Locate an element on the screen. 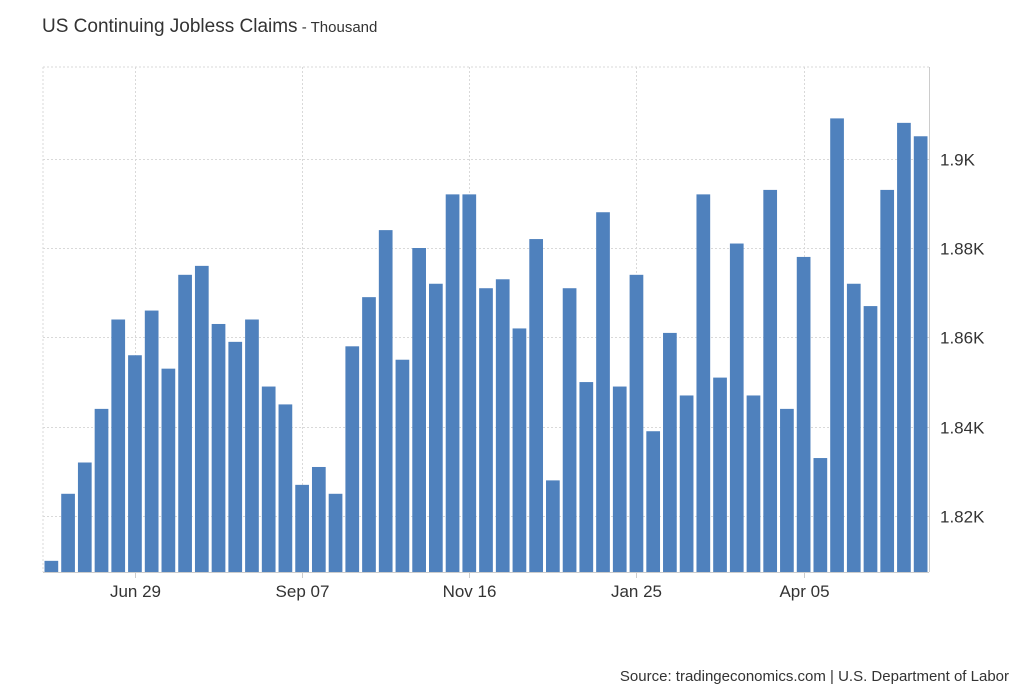 The width and height of the screenshot is (1024, 700). x-tick-label: Sep 07 is located at coordinates (303, 591).